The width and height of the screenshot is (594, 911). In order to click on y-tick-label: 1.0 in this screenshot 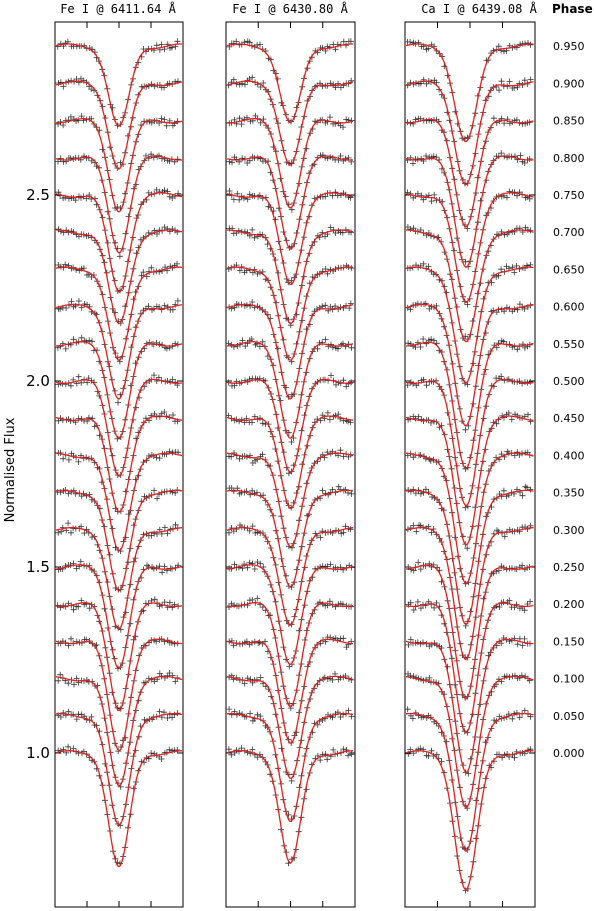, I will do `click(38, 753)`.